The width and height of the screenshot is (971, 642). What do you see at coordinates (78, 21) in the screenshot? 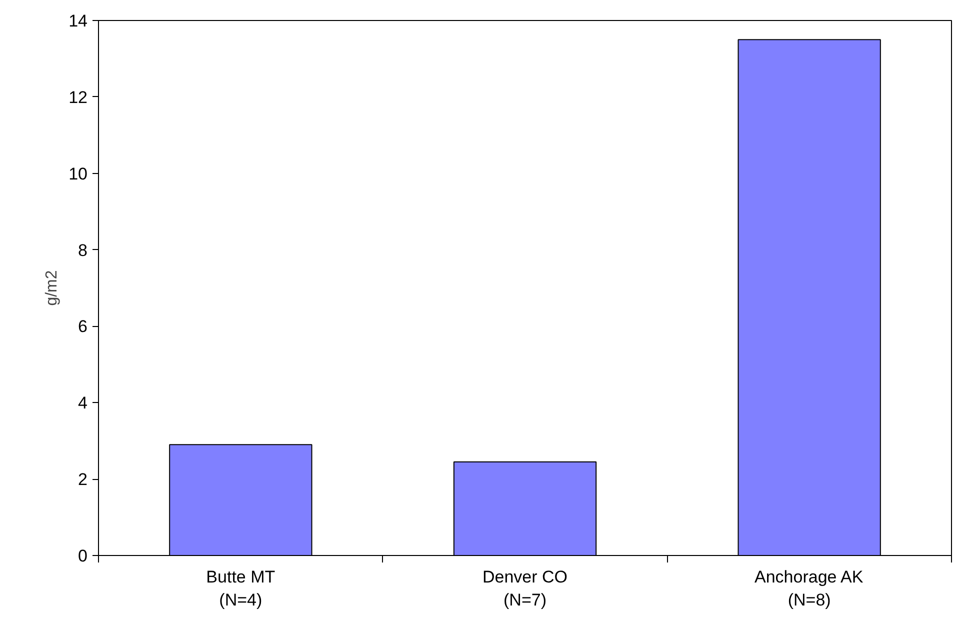
I see `y-tick-label: 14` at bounding box center [78, 21].